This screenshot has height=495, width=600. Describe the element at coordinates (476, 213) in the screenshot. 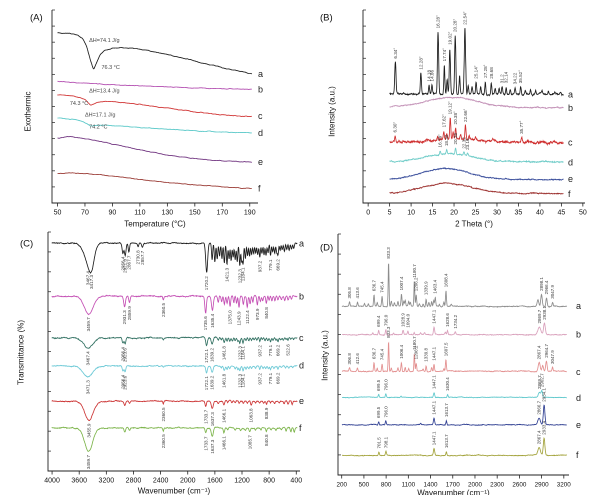

I see `svg-text: 25` at that location.